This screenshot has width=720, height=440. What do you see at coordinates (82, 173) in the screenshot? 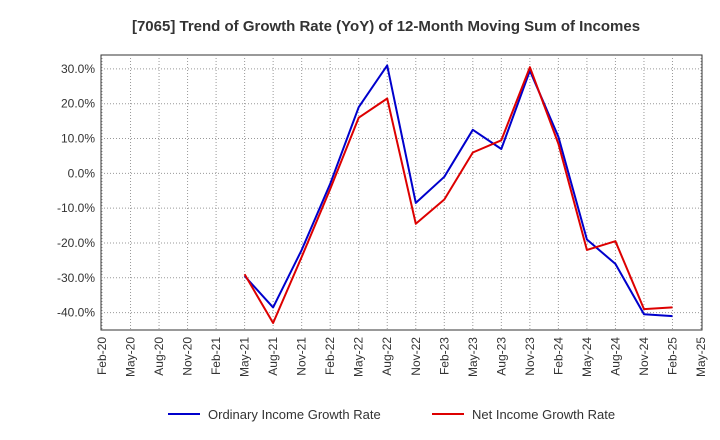
I see `y-tick-label: 0.0%` at bounding box center [82, 173].